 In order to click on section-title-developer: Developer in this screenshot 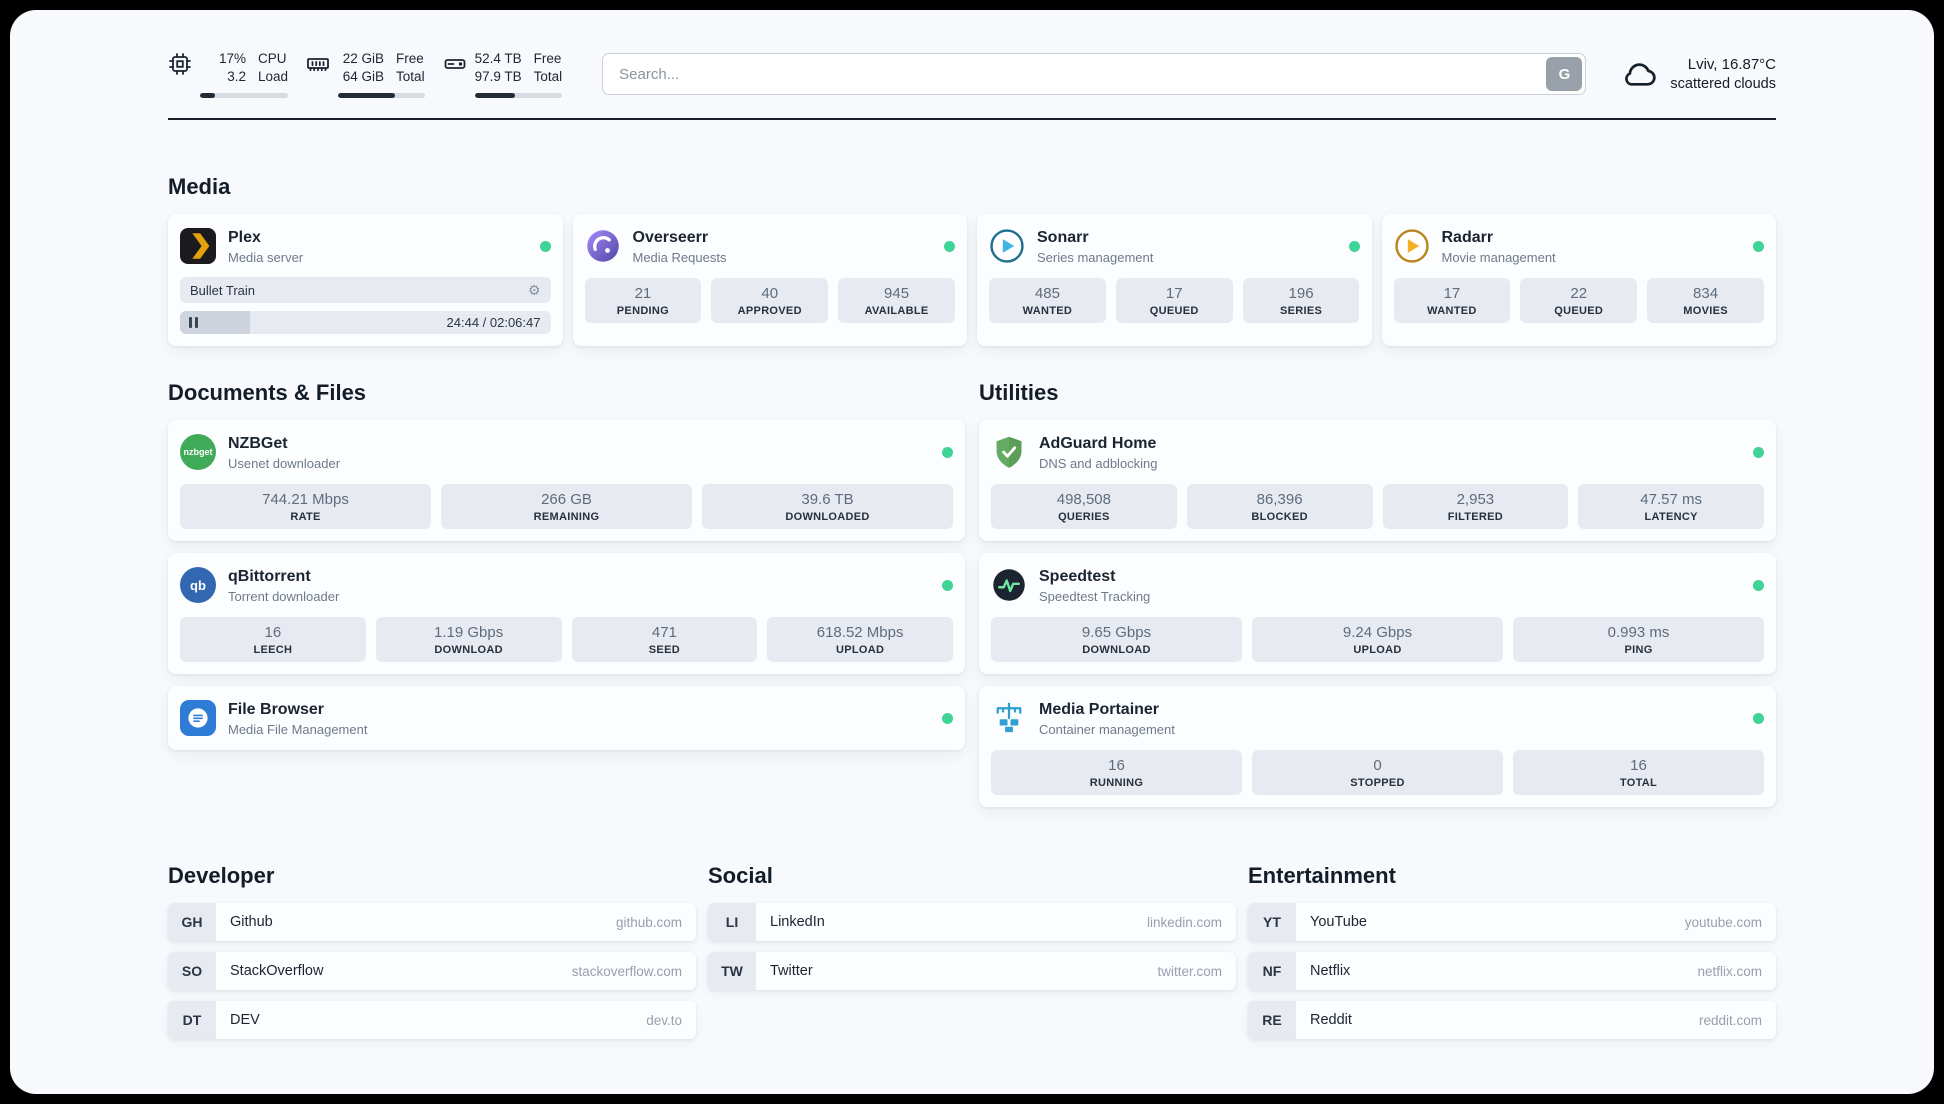, I will do `click(221, 876)`.